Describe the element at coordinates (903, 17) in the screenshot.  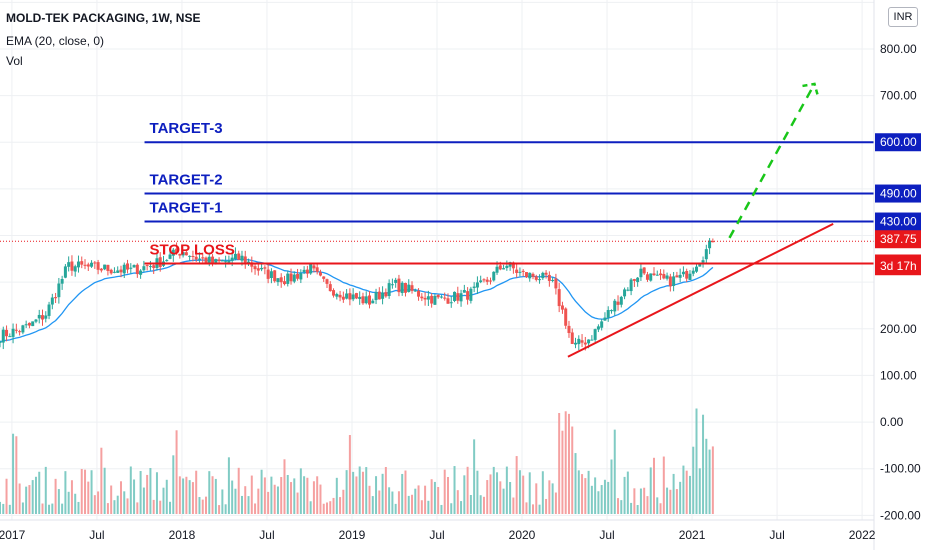
I see `currency-button: INR` at that location.